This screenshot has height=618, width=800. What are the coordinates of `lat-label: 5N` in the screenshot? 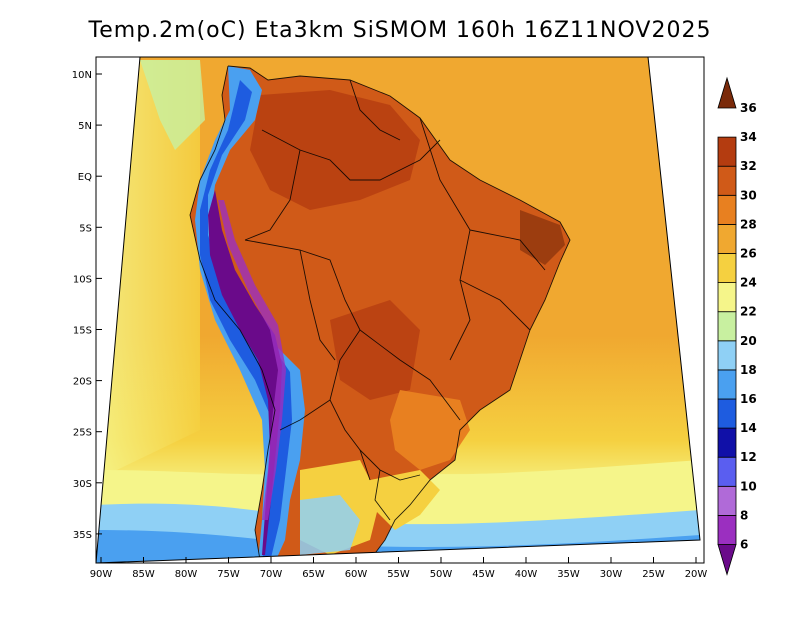 It's located at (85, 126).